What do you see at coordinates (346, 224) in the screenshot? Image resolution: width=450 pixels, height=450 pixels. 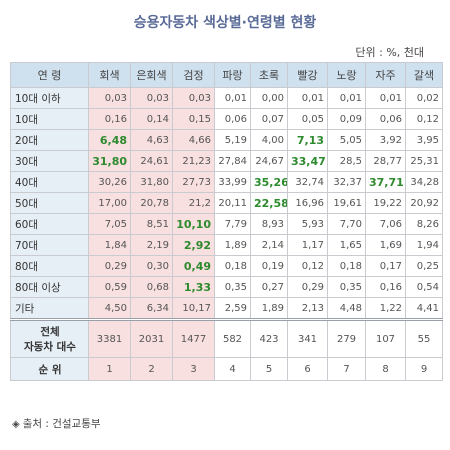 I see `table-cell: 7,70` at bounding box center [346, 224].